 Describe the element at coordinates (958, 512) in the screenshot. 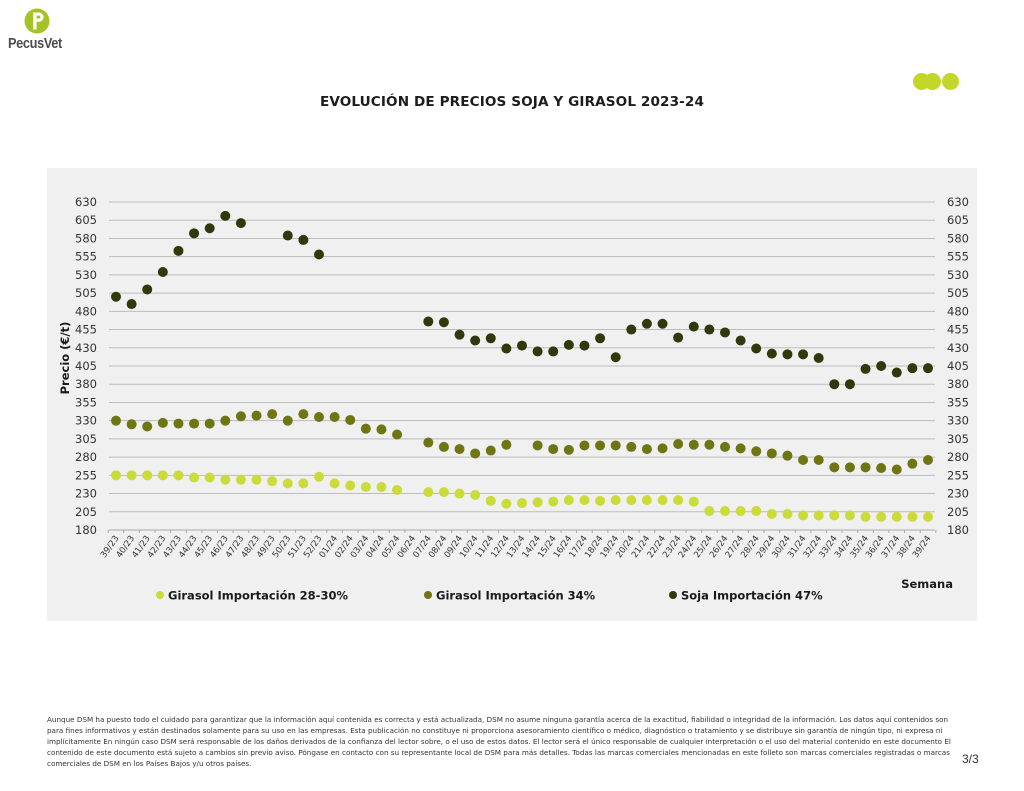

I see `y-tick-label-right: 205` at that location.